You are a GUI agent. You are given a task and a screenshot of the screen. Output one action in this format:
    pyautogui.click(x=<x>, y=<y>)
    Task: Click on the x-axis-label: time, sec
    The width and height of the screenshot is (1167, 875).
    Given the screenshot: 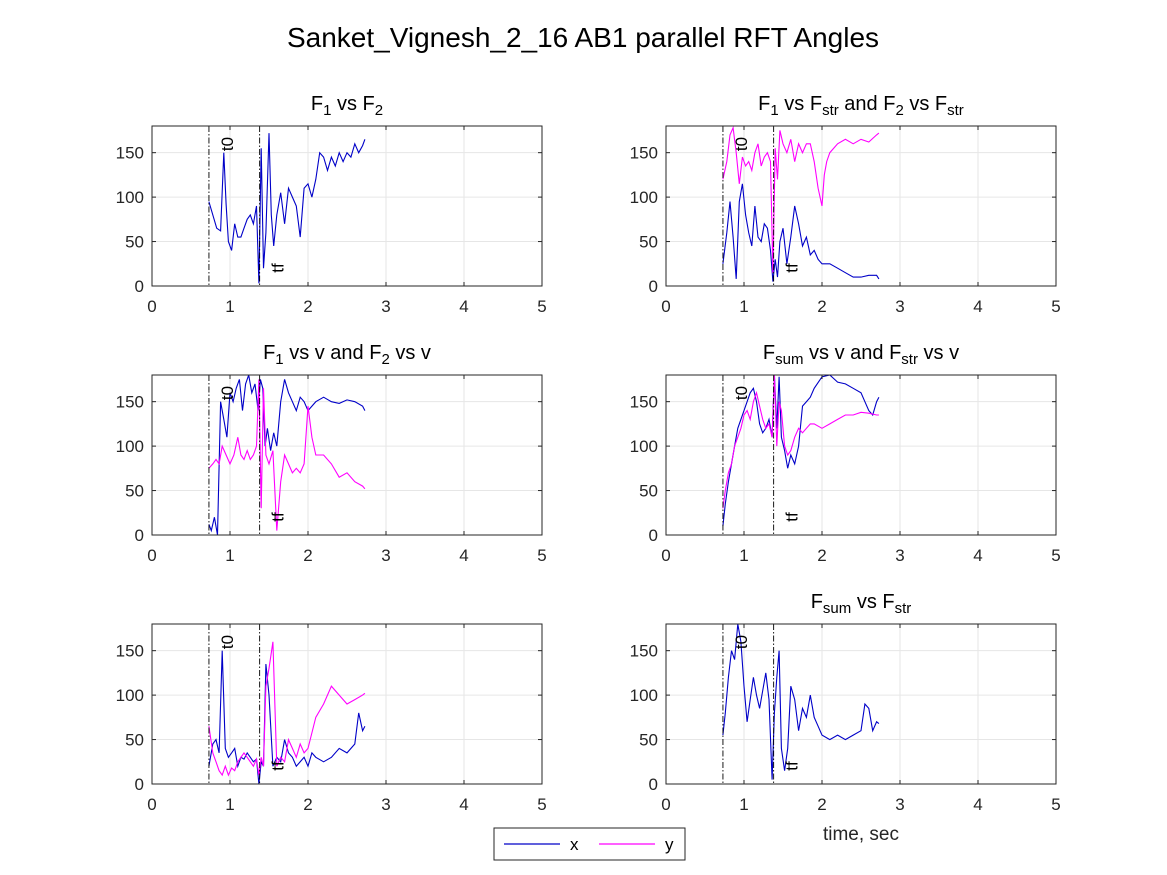 What is the action you would take?
    pyautogui.click(x=861, y=834)
    